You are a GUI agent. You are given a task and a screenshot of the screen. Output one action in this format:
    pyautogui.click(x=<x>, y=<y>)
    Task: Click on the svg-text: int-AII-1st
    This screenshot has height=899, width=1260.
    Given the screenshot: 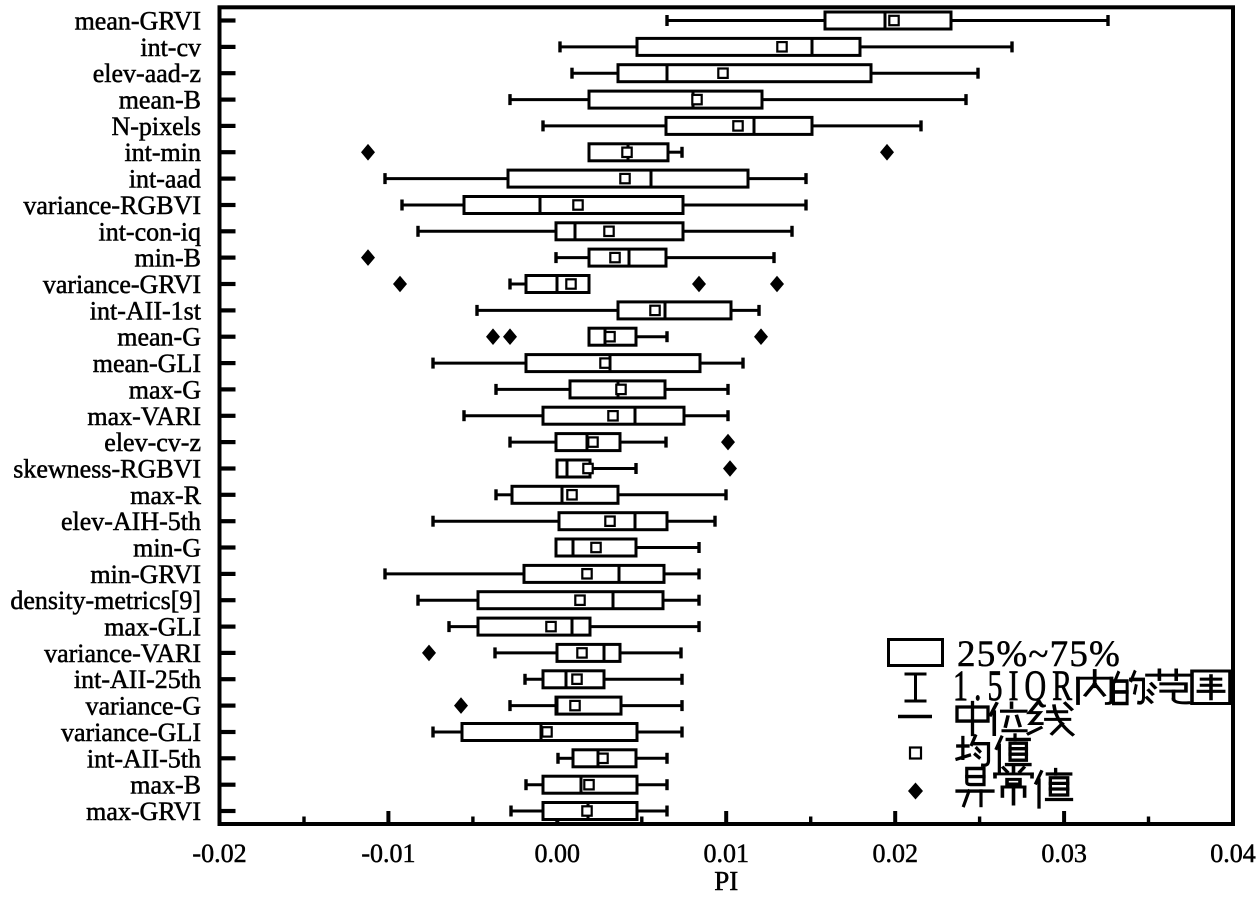 What is the action you would take?
    pyautogui.click(x=146, y=310)
    